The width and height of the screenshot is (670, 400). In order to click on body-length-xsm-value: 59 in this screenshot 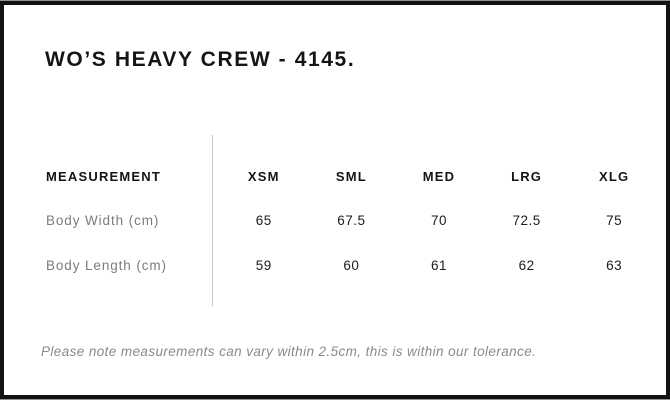, I will do `click(263, 265)`.